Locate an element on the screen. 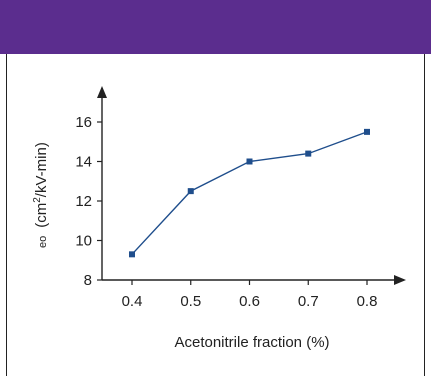 The image size is (431, 376). x-axis-title: Acetonitrile fraction (%) is located at coordinates (251, 342).